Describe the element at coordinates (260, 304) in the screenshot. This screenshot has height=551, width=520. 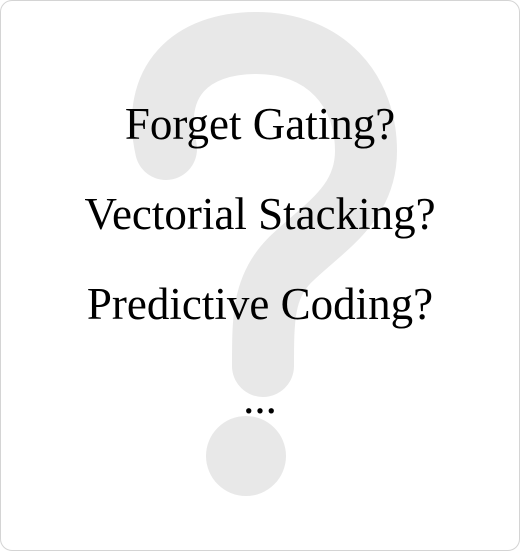
I see `question-item-predictive-coding: Predictive Coding?` at that location.